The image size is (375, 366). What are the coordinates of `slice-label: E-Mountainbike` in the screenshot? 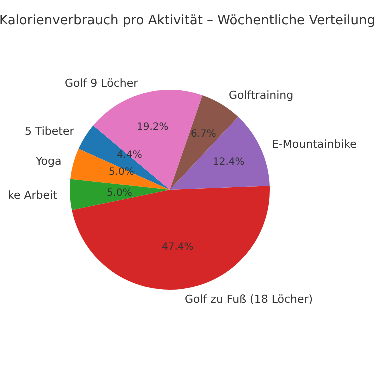 It's located at (315, 144).